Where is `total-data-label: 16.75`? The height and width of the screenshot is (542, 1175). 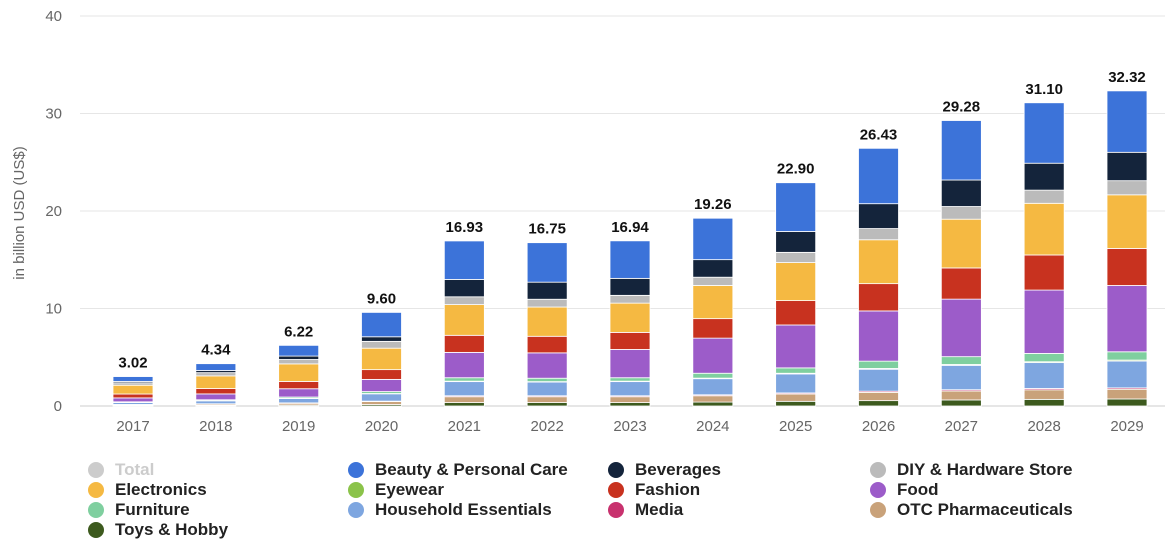 total-data-label: 16.75 is located at coordinates (547, 229).